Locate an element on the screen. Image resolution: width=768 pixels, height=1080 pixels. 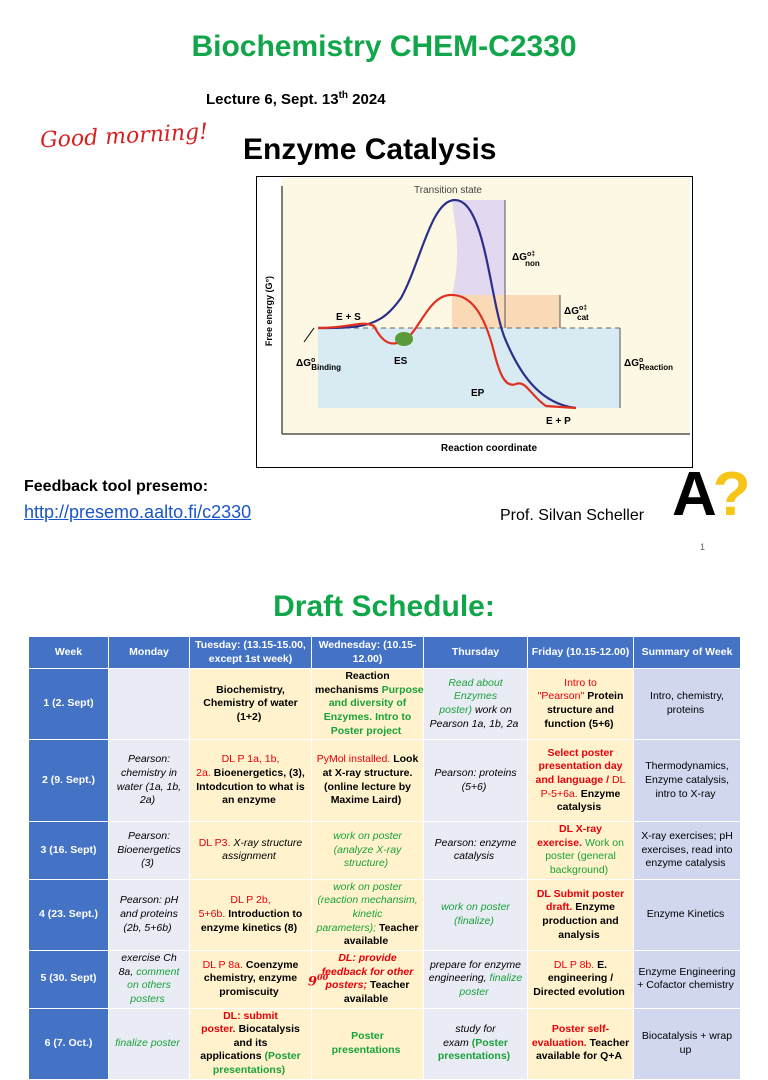
schedule-cell: Biochemistry, Chemistry of water (1+2) is located at coordinates (250, 704).